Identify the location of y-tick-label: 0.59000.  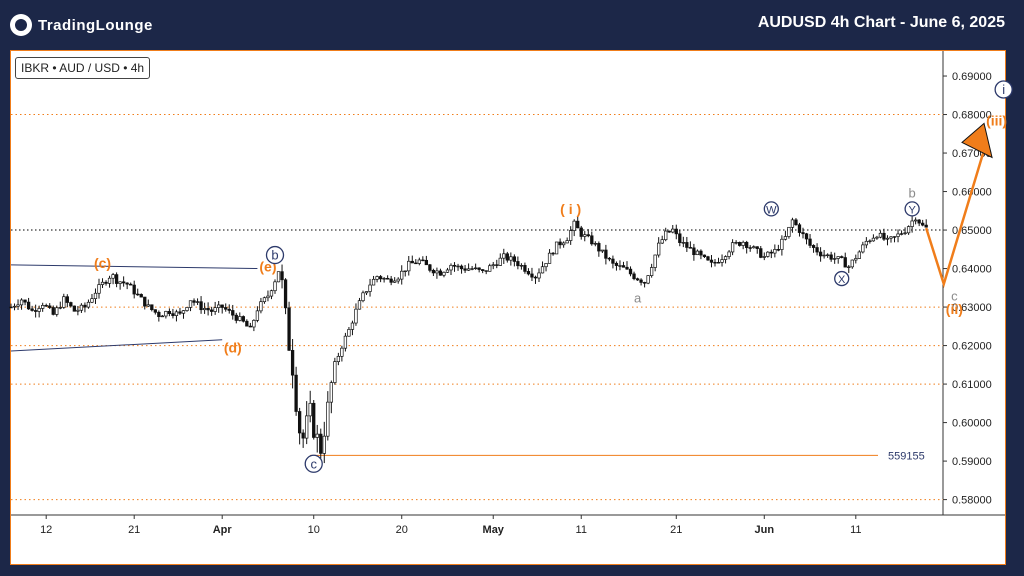
(972, 462).